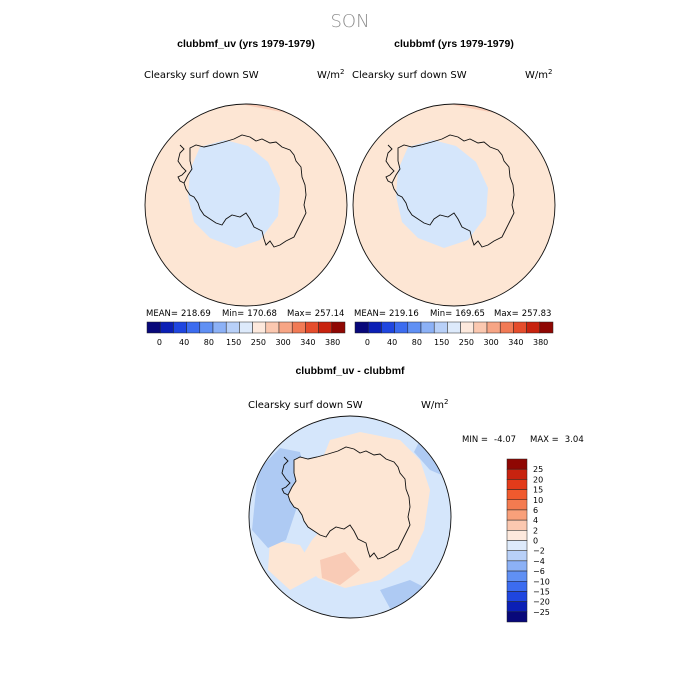 This screenshot has height=700, width=700. What do you see at coordinates (454, 44) in the screenshot?
I see `panel-2-title: clubbmf (yrs 1979-1979)` at bounding box center [454, 44].